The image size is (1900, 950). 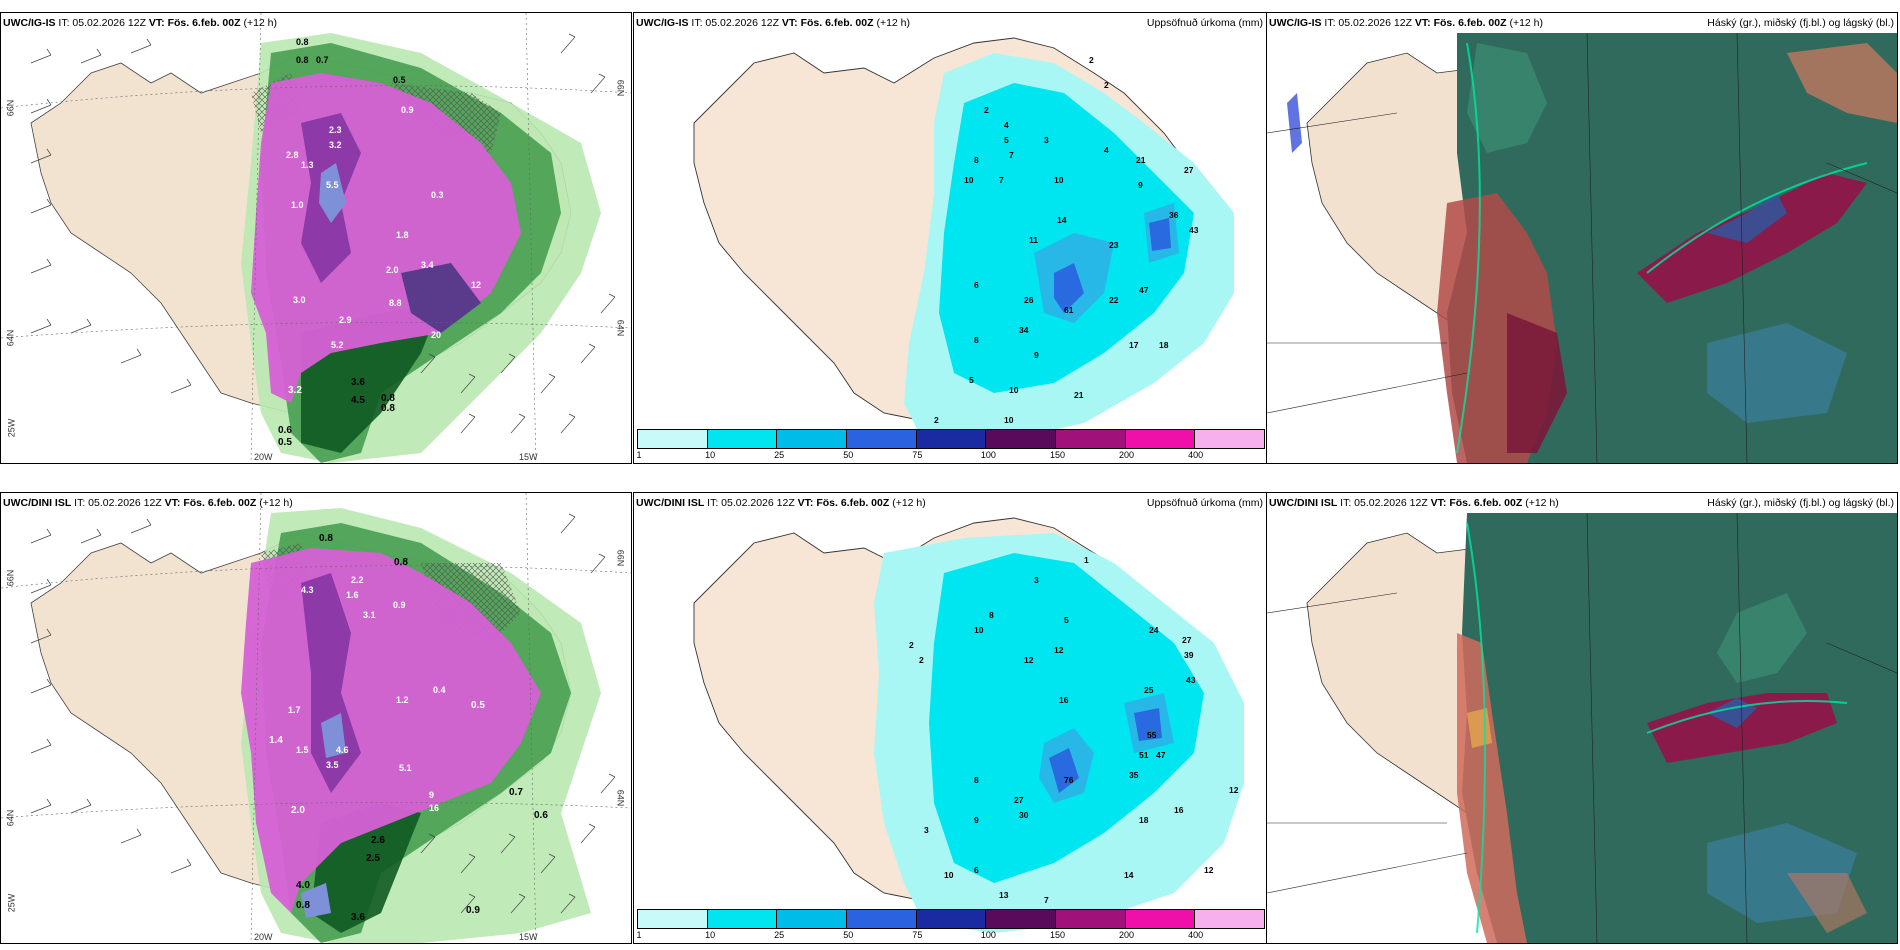 What do you see at coordinates (431, 795) in the screenshot?
I see `snow-value: 9` at bounding box center [431, 795].